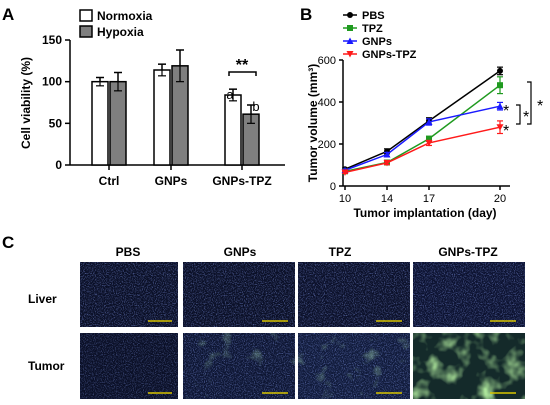  What do you see at coordinates (389, 55) in the screenshot?
I see `legend-label-gnps-tpz: GNPs-TPZ` at bounding box center [389, 55].